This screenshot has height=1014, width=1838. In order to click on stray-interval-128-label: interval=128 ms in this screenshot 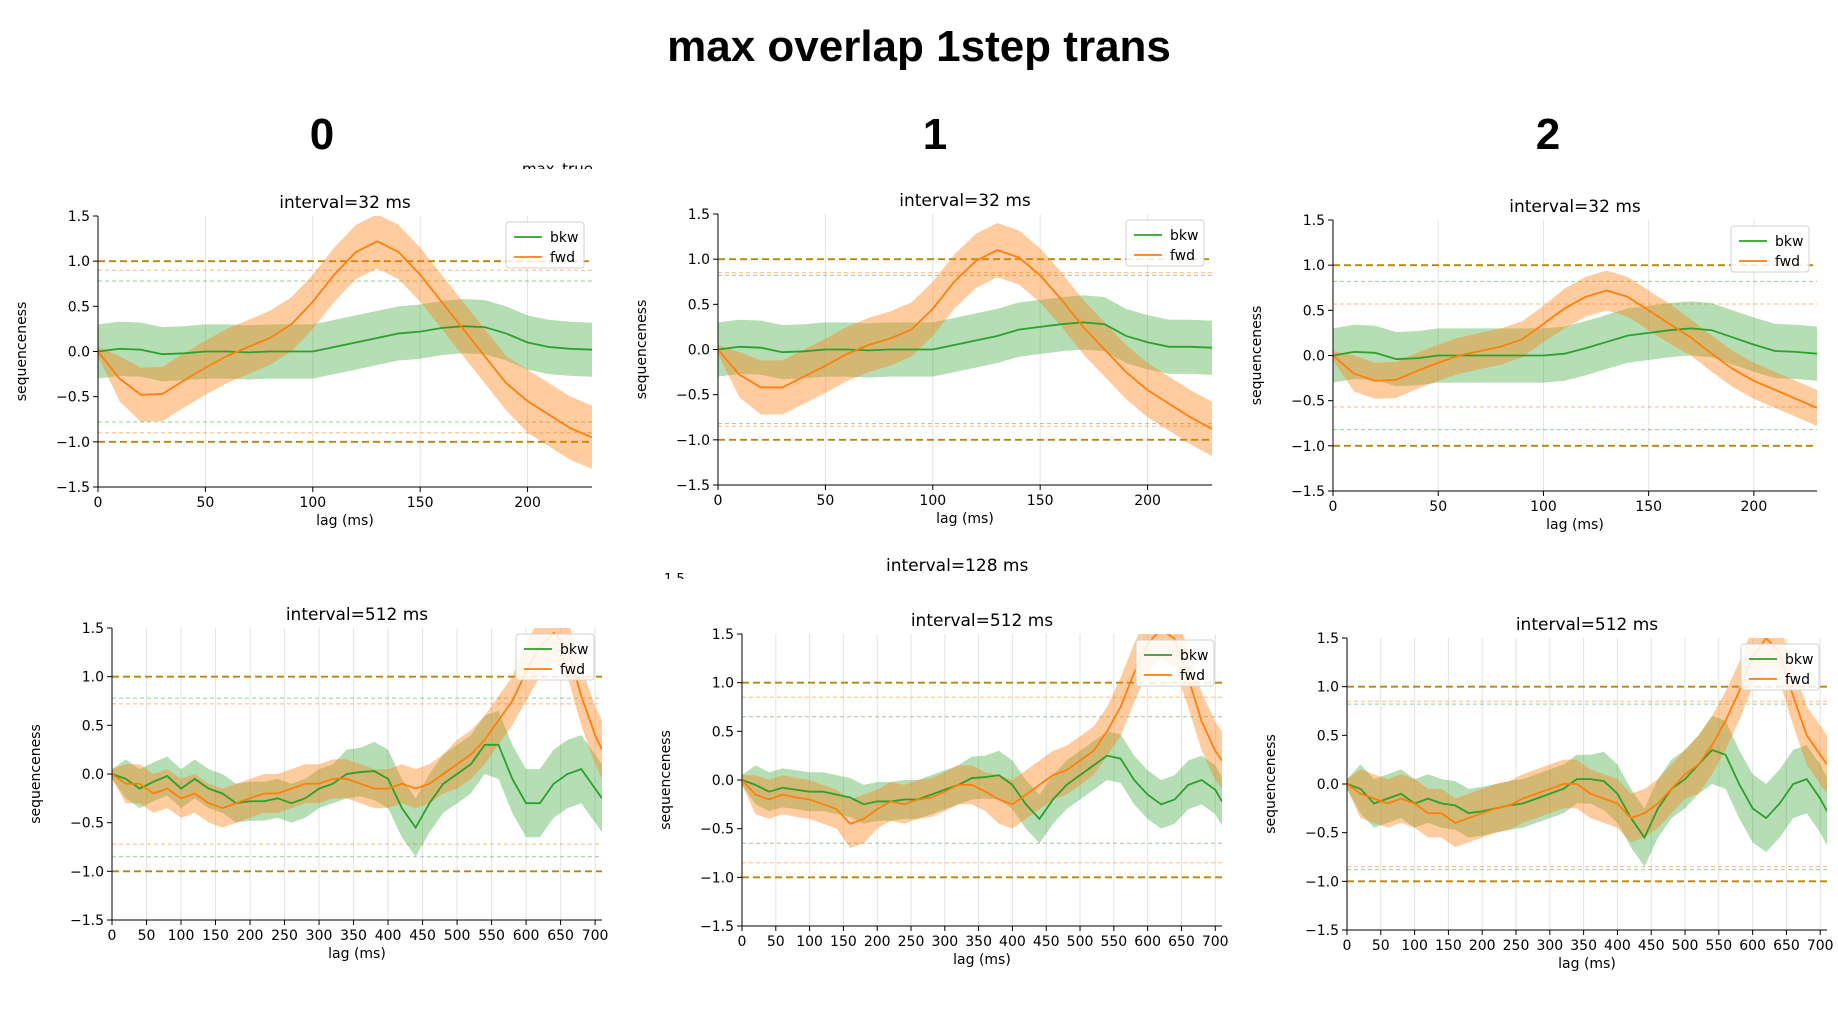, I will do `click(957, 566)`.